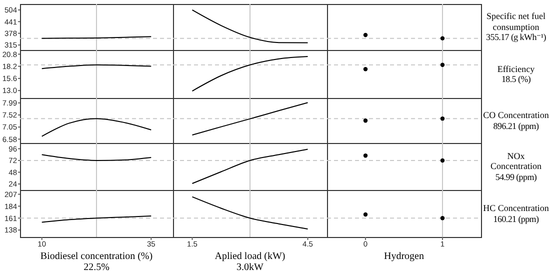  I want to click on text: HC Concentration, so click(516, 208).